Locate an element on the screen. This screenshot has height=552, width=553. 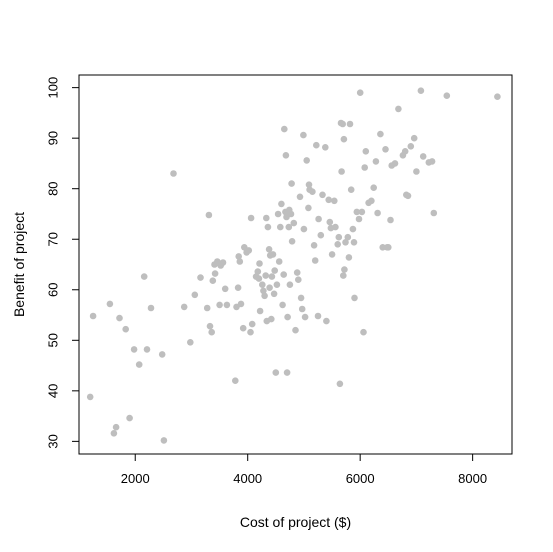
x-tick-label: 8000 is located at coordinates (472, 478).